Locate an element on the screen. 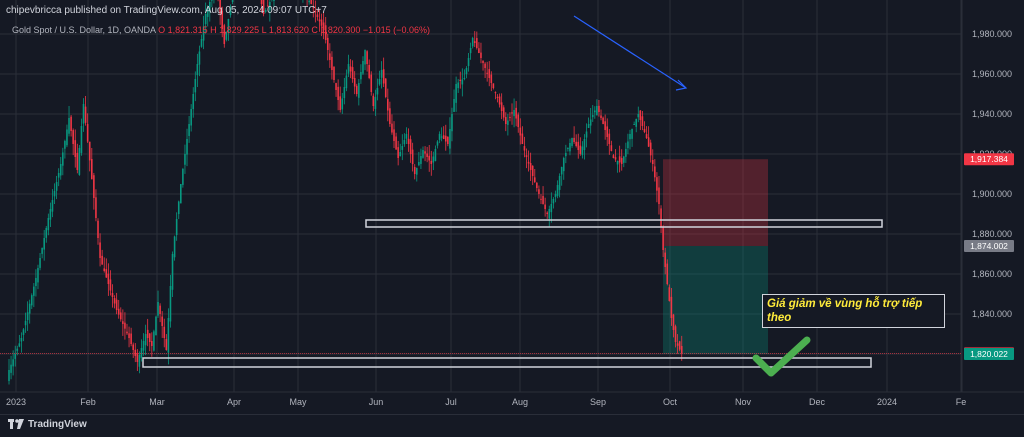 The height and width of the screenshot is (437, 1024). price-label-bg is located at coordinates (989, 245).